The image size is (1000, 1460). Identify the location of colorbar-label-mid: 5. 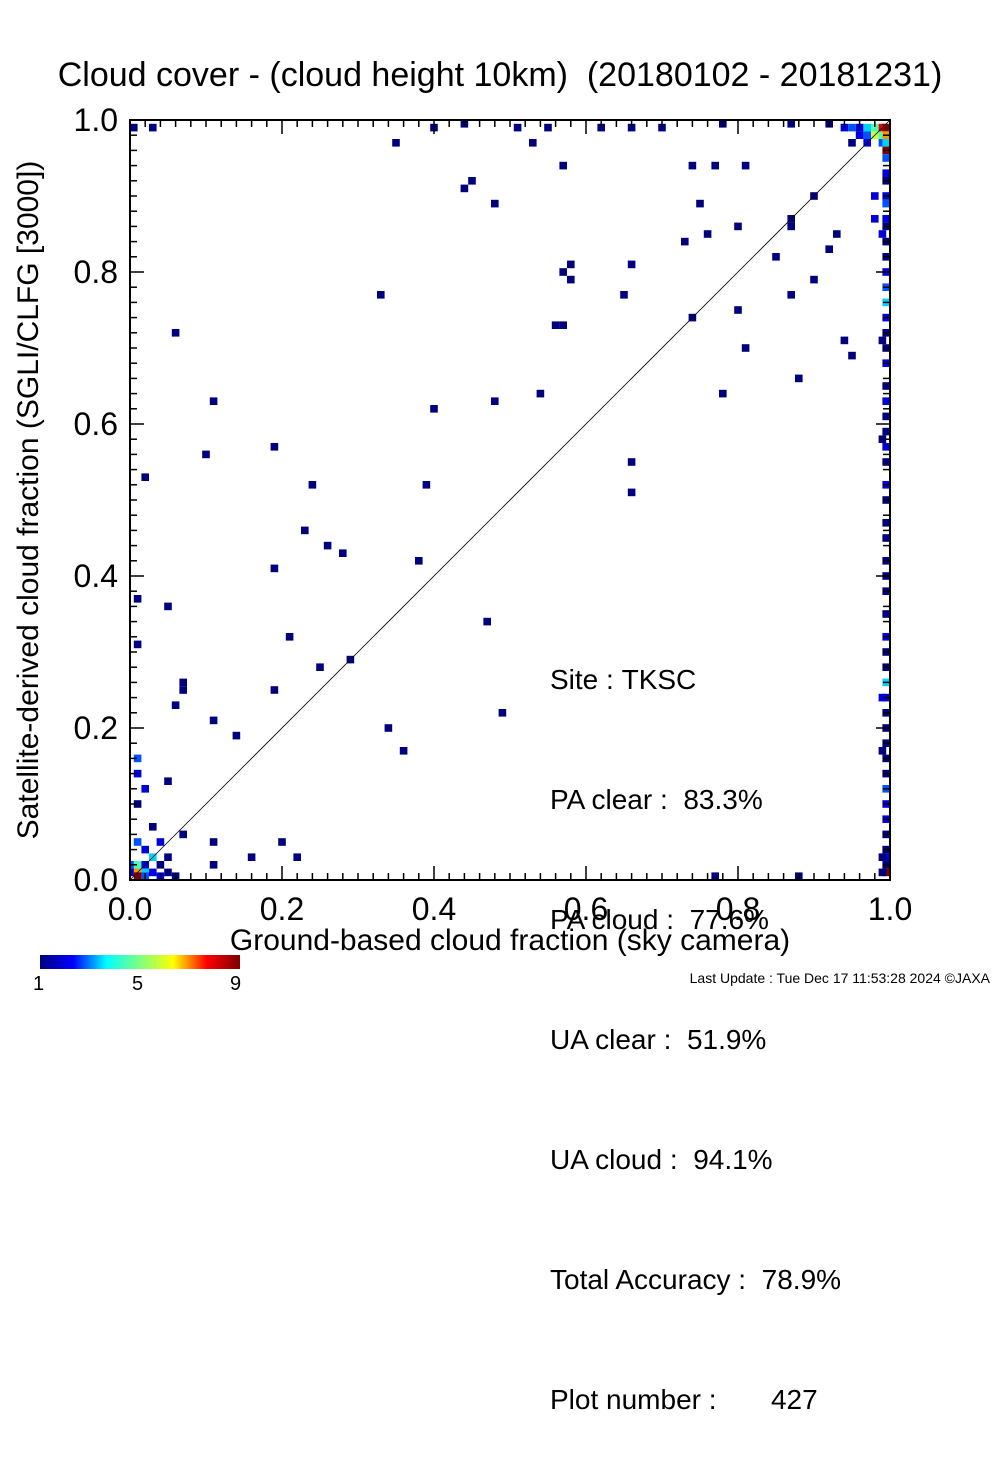
(138, 984).